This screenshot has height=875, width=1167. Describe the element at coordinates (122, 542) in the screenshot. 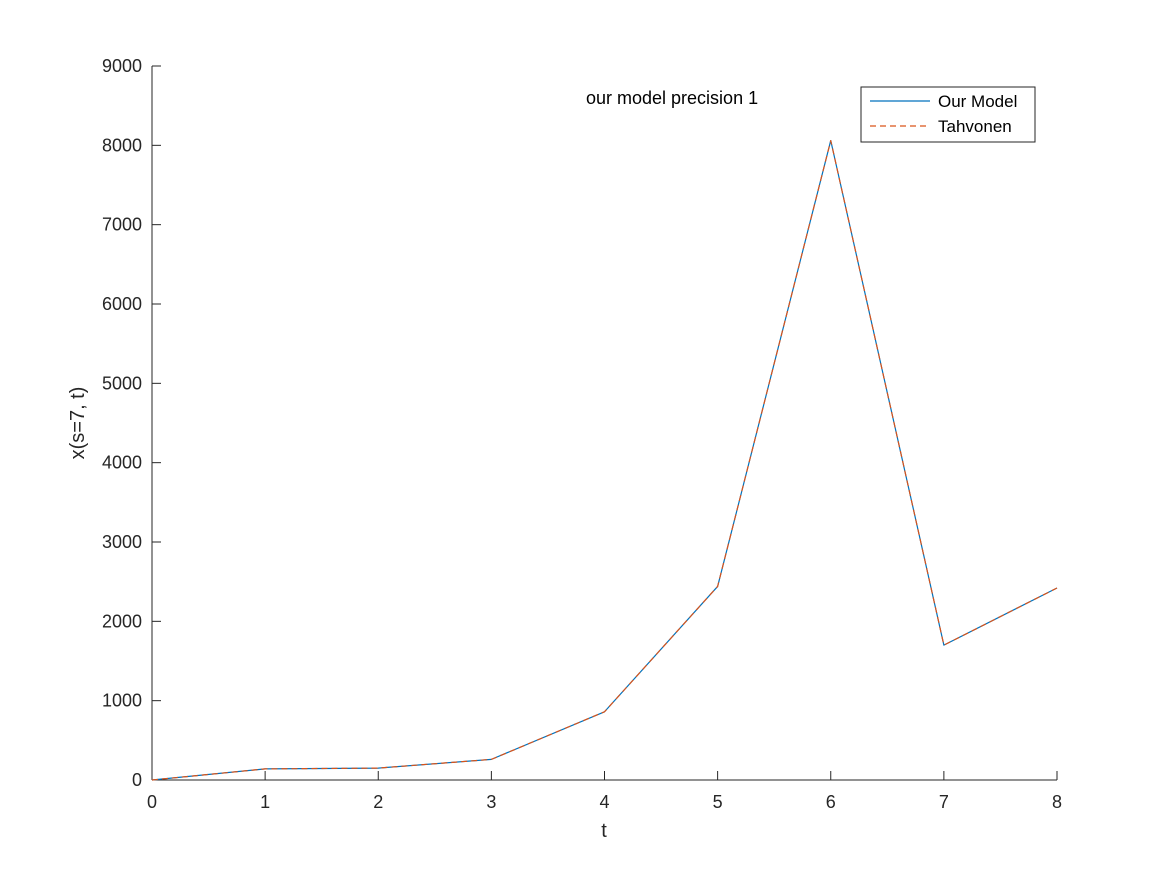

I see `y-tick-label: 3000` at that location.